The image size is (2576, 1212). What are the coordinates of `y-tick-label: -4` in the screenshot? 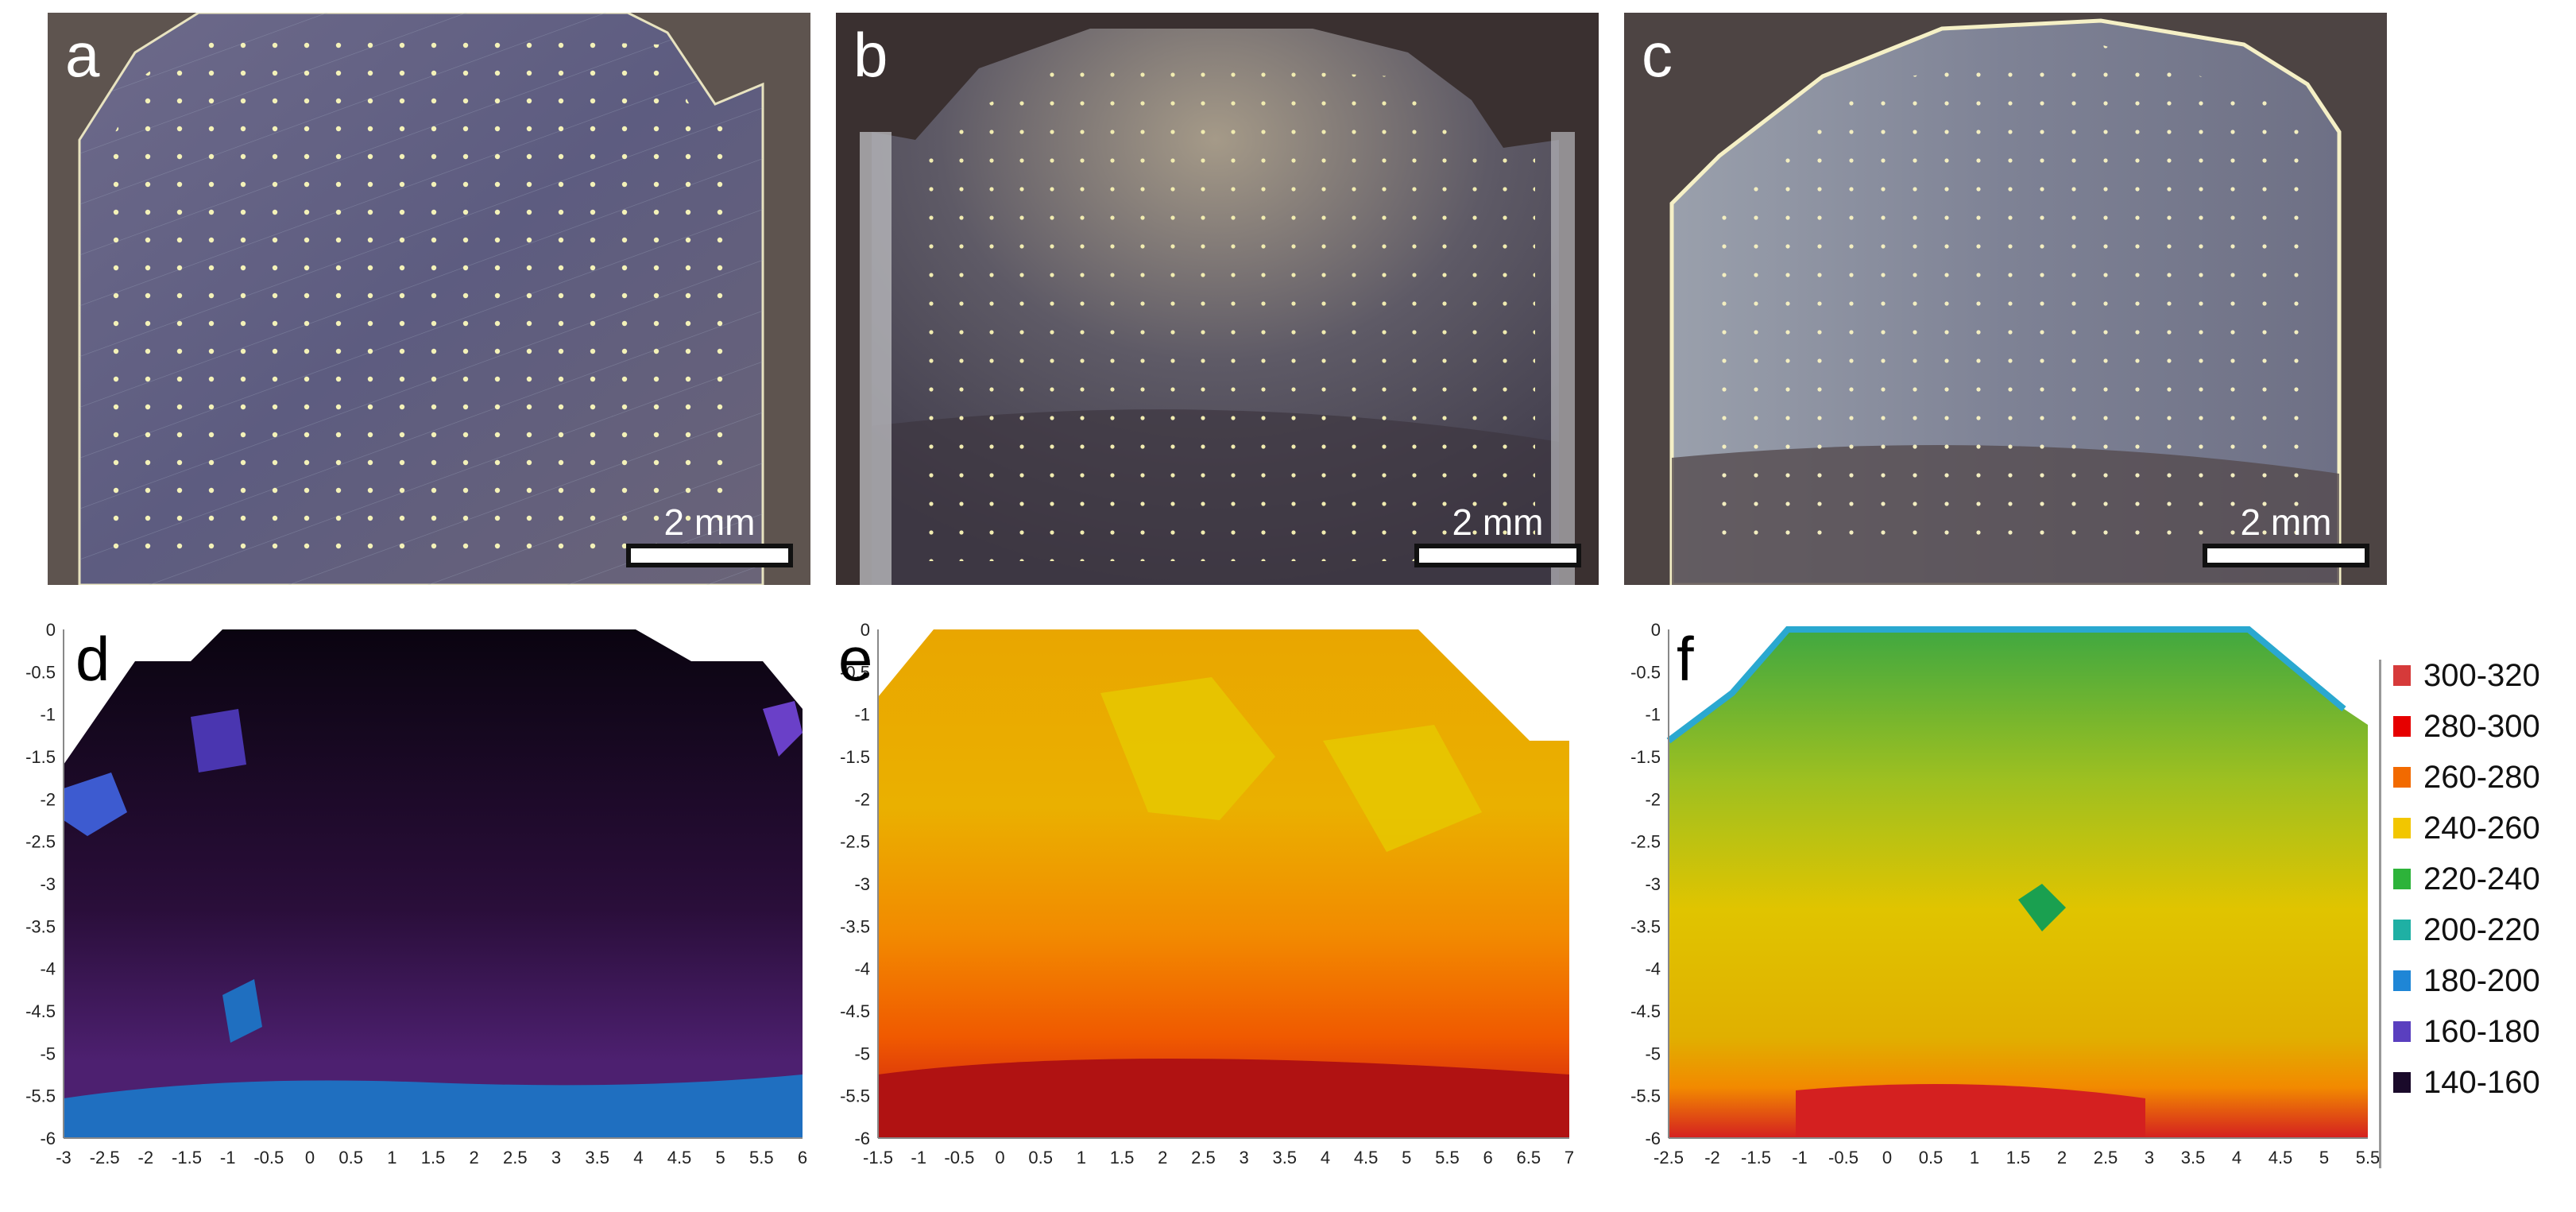 It's located at (862, 969).